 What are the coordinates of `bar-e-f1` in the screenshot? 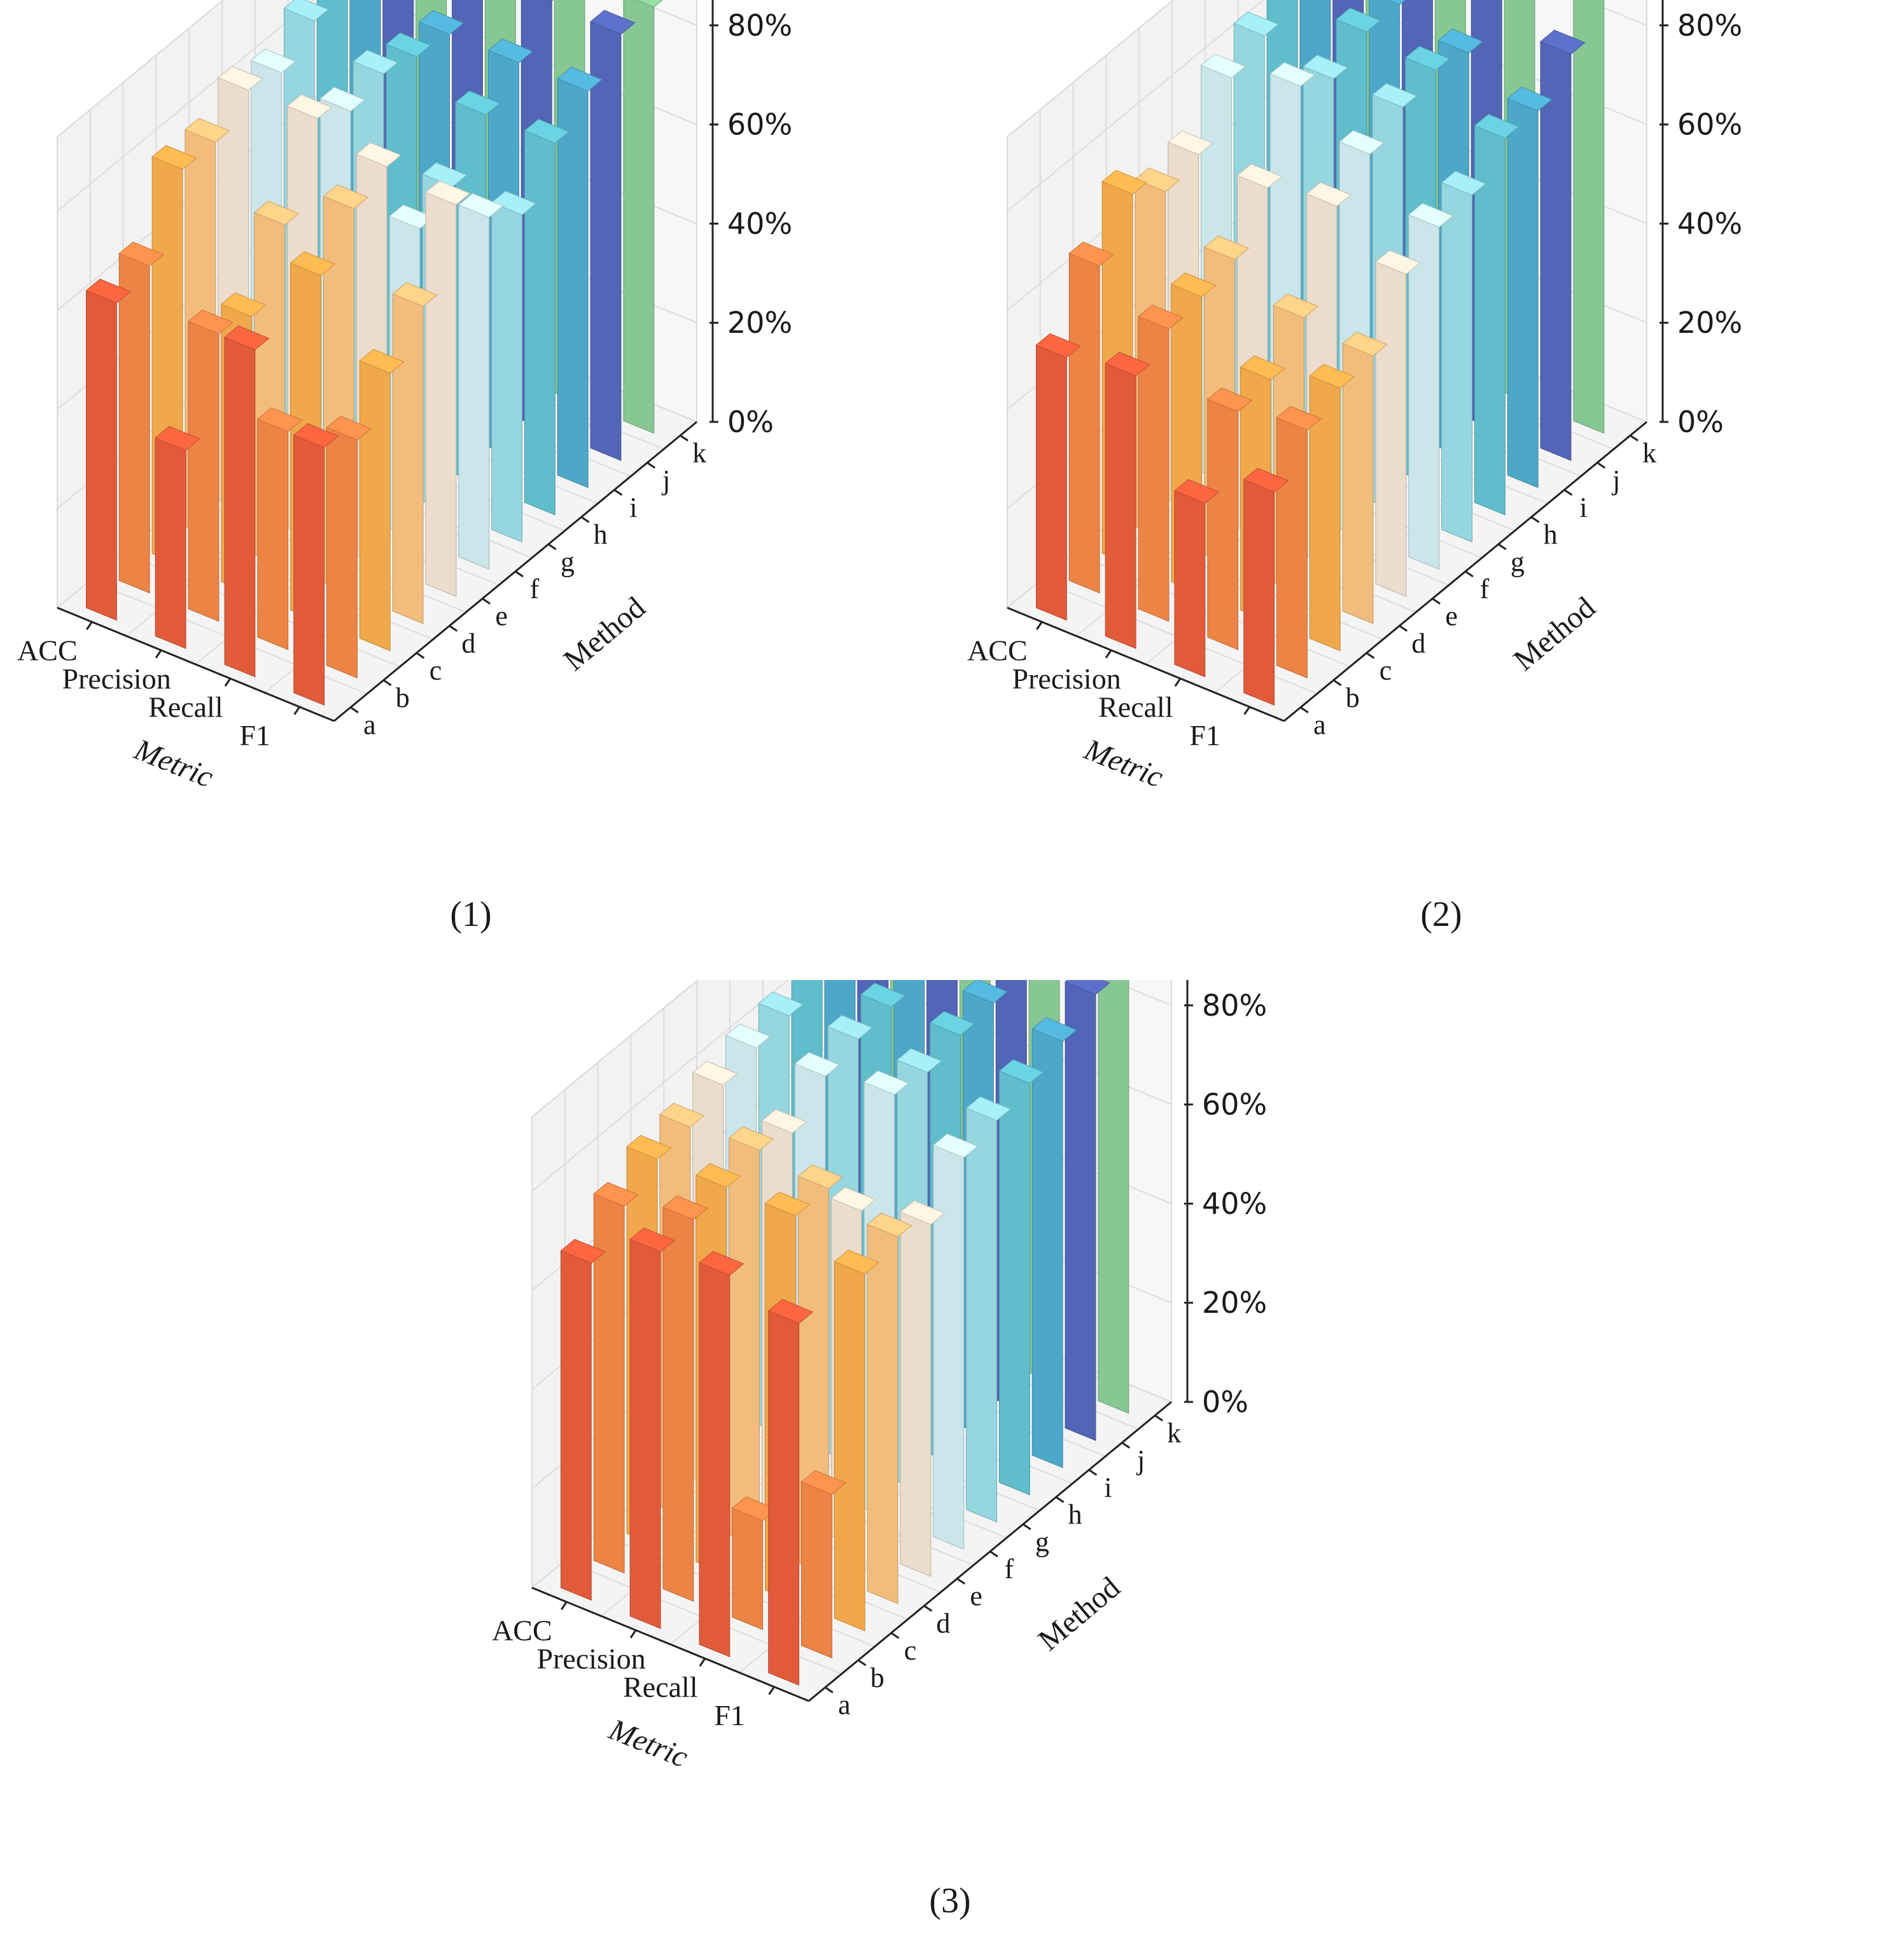 It's located at (923, 1388).